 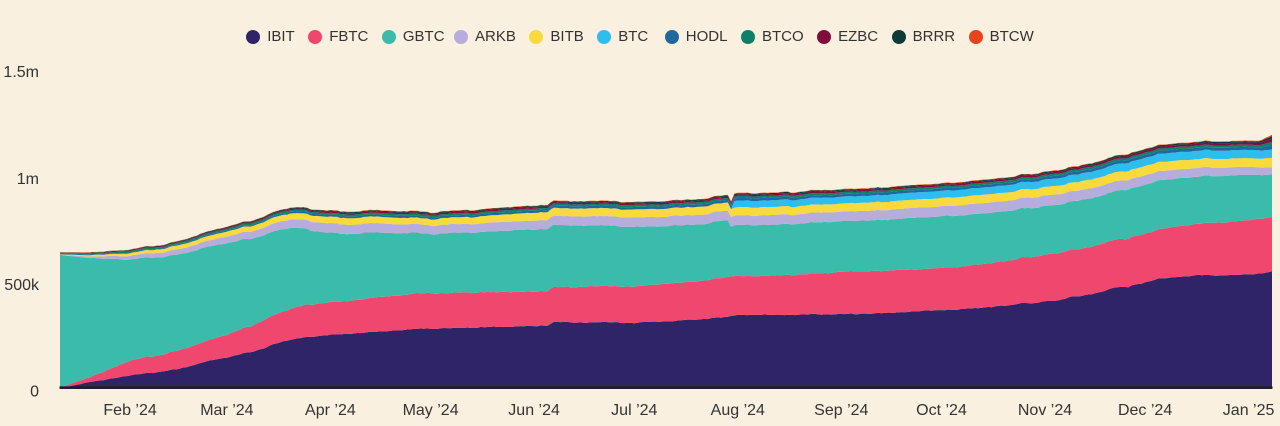 What do you see at coordinates (22, 285) in the screenshot?
I see `svg-text: 500k` at bounding box center [22, 285].